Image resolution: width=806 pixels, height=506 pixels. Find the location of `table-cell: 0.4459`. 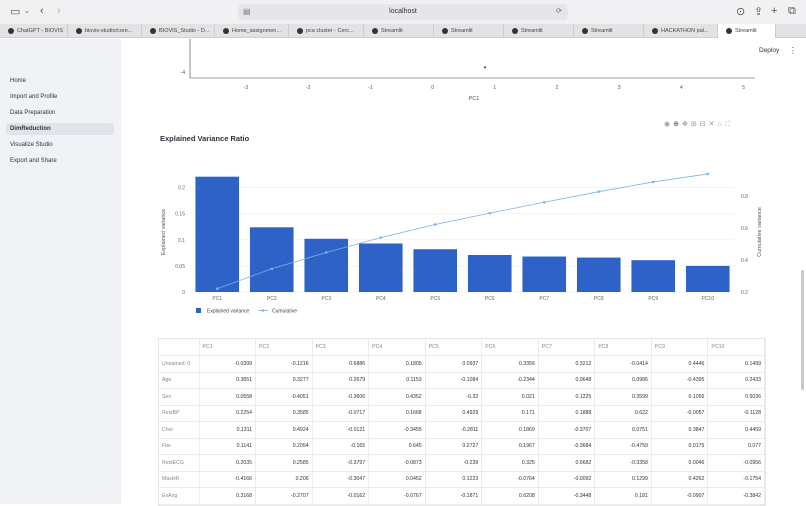

table-cell: 0.4459 is located at coordinates (736, 430).